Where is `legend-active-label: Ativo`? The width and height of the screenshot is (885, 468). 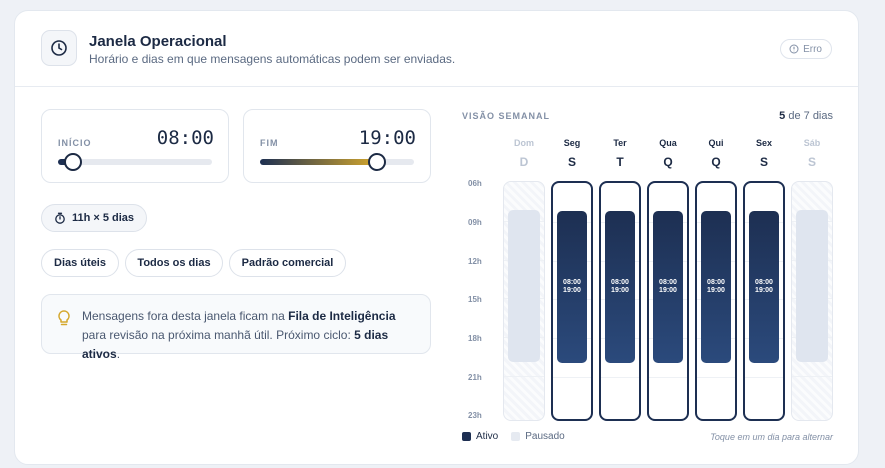
legend-active-label: Ativo is located at coordinates (487, 436).